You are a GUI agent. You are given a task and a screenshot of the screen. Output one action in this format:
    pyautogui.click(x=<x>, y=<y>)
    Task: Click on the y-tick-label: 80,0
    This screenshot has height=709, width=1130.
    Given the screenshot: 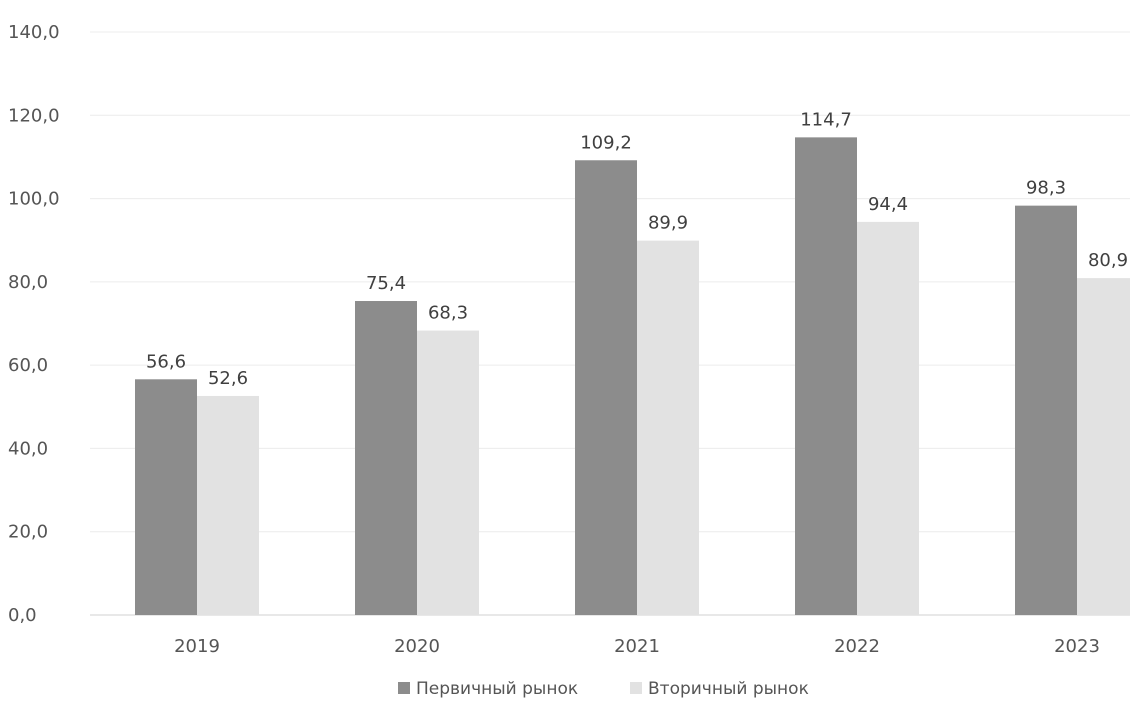 What is the action you would take?
    pyautogui.click(x=28, y=282)
    